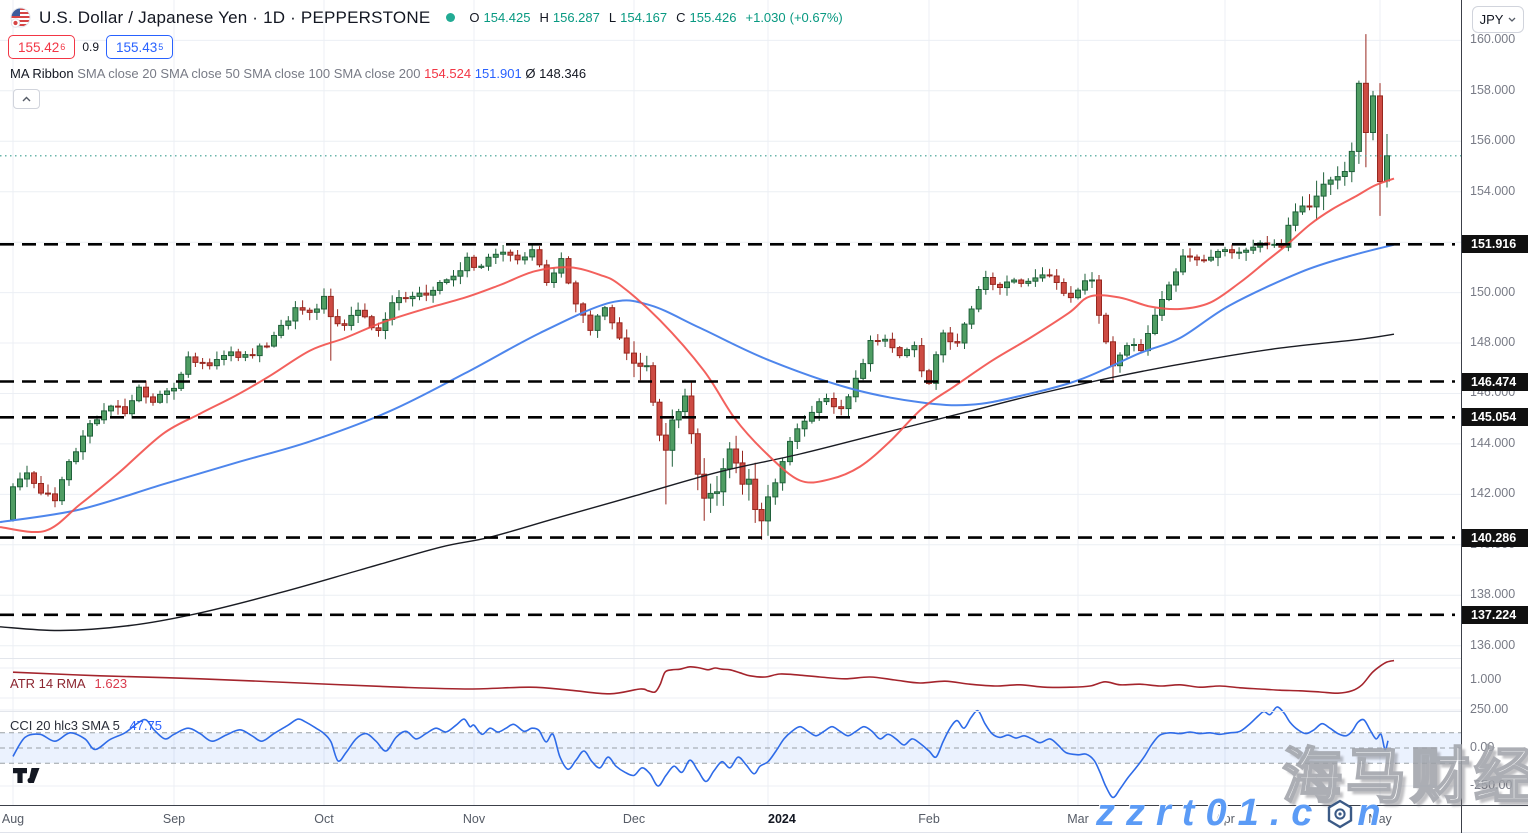 The width and height of the screenshot is (1528, 833). I want to click on atr-label: ATR 14 RMA, so click(47, 683).